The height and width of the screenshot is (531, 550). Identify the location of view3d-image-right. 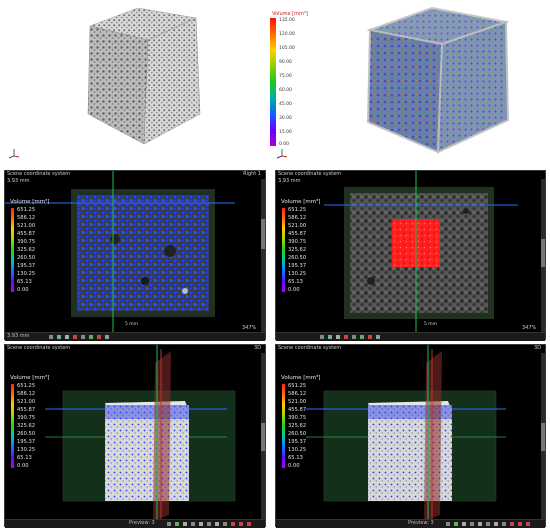
(406, 433).